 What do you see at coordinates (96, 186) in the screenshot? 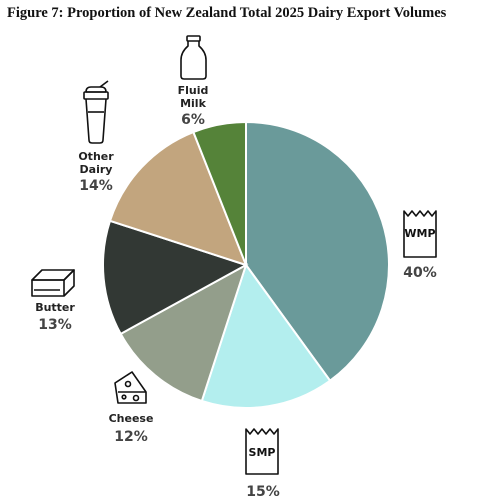
I see `label-other-dairy-pct: 14%` at bounding box center [96, 186].